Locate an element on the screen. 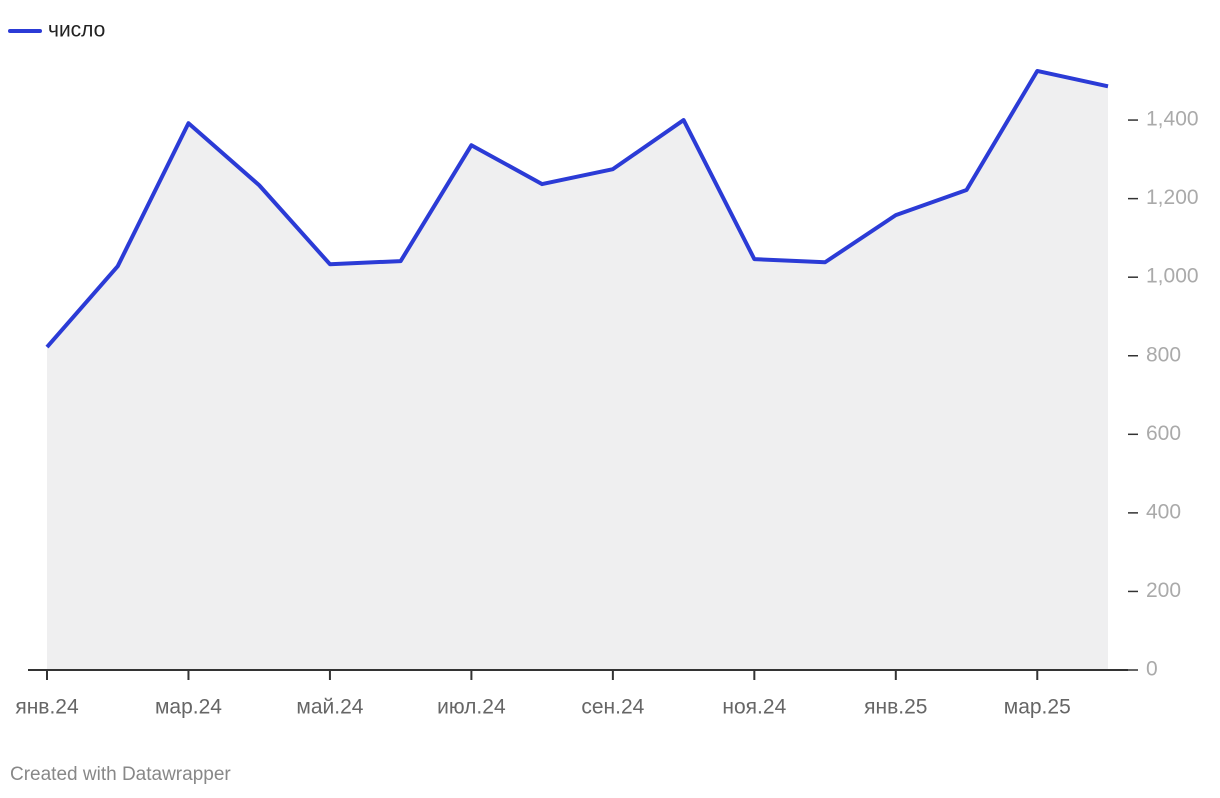 This screenshot has height=798, width=1220. x-tick-label: янв.24 is located at coordinates (47, 707).